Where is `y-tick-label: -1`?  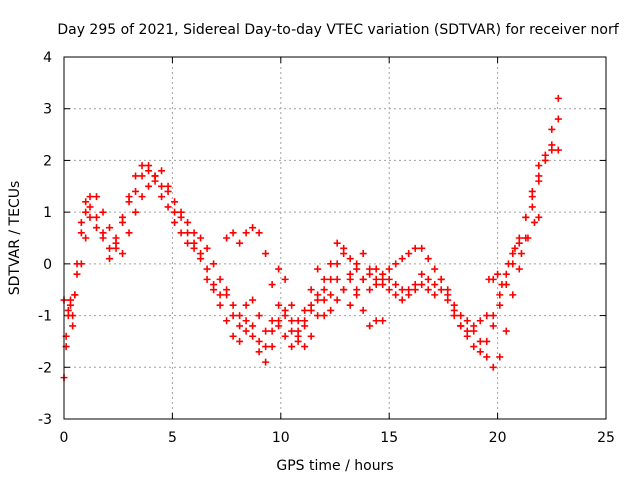 y-tick-label: -1 is located at coordinates (45, 317).